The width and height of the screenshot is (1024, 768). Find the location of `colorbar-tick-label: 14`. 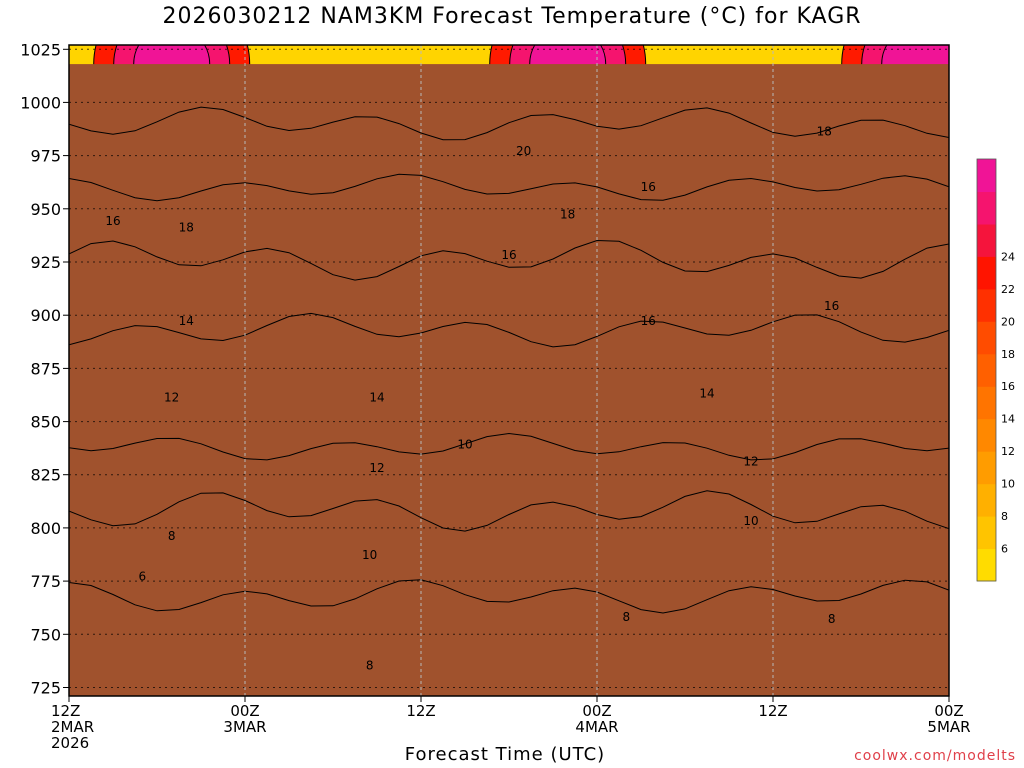

colorbar-tick-label: 14 is located at coordinates (1008, 419).